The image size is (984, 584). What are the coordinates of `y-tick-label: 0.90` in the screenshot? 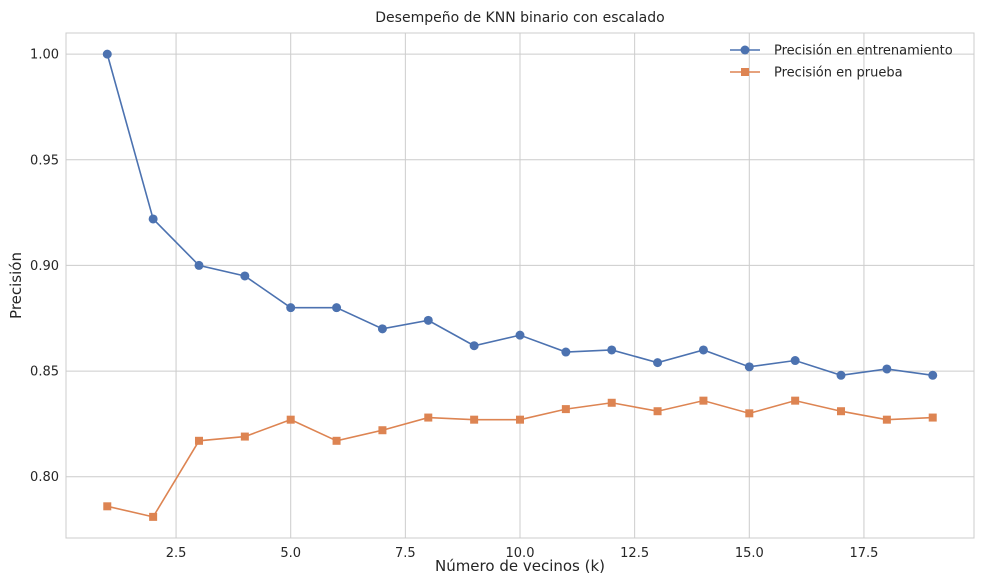 It's located at (44, 266).